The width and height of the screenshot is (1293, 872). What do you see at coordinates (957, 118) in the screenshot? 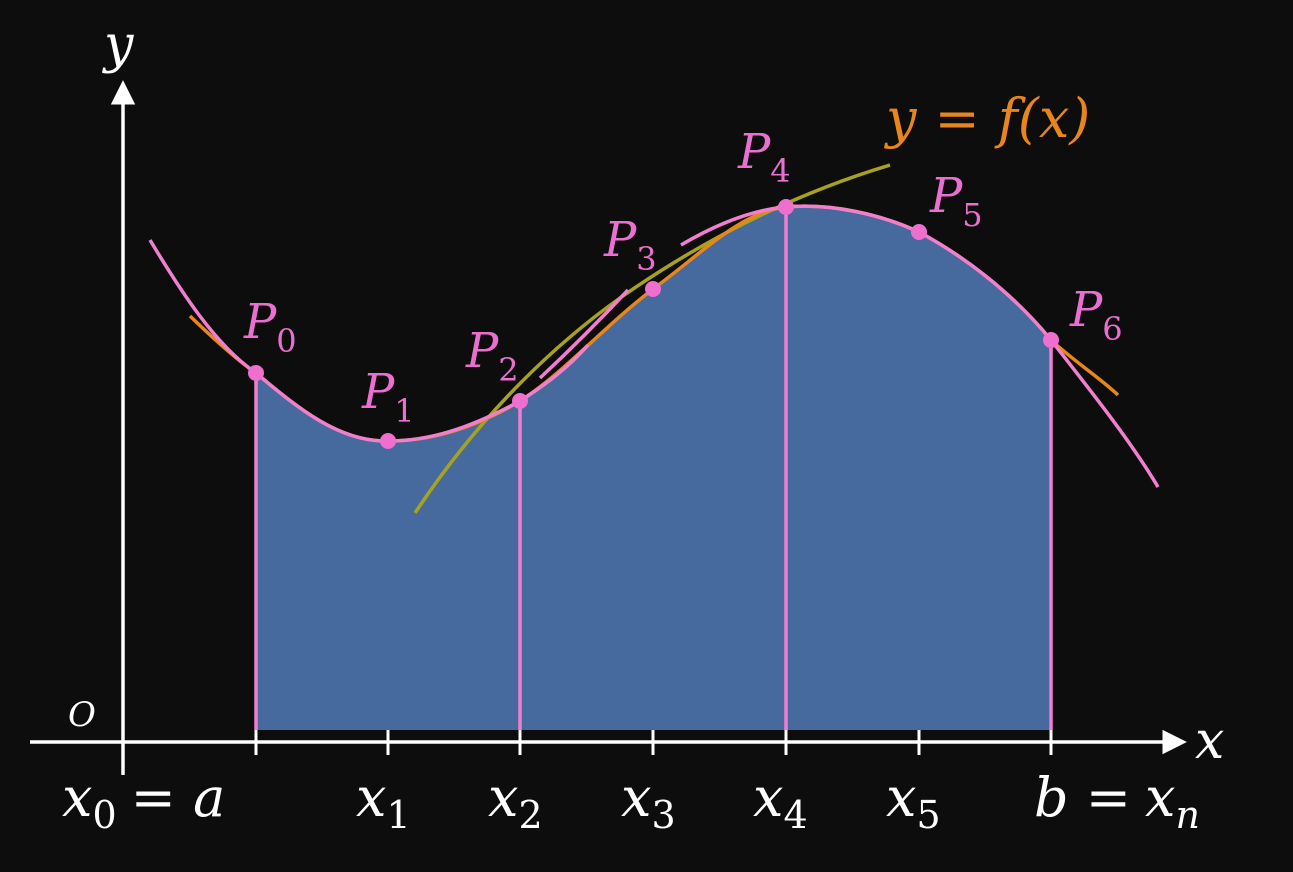
I see `function-label-eq: =` at bounding box center [957, 118].